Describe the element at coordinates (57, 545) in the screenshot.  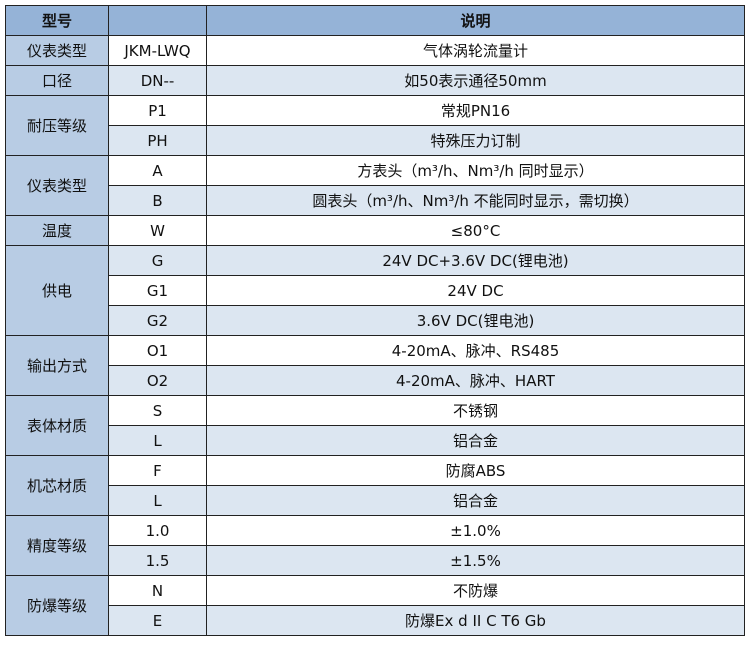
I see `group-label: 精度等级` at that location.